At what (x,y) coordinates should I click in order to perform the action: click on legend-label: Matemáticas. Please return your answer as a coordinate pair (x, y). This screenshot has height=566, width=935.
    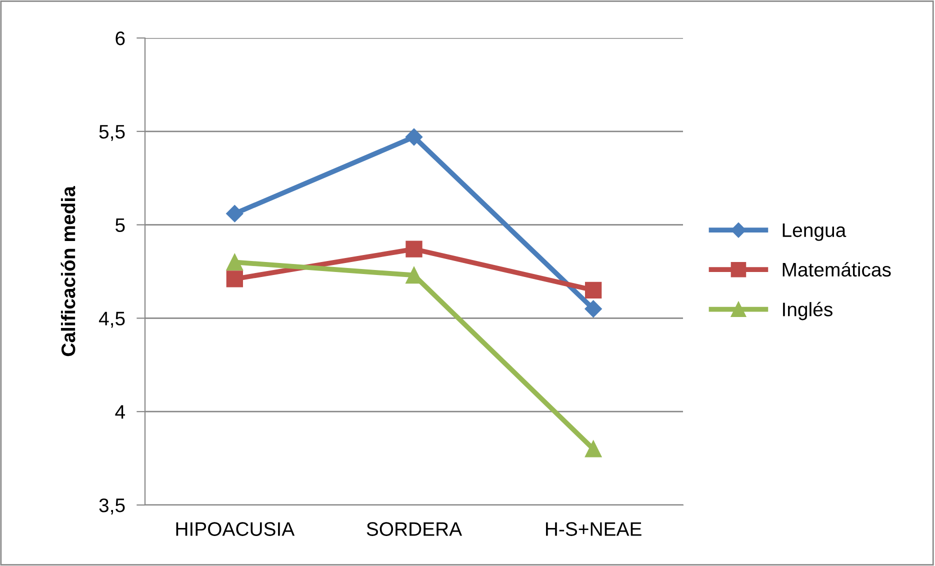
    Looking at the image, I should click on (836, 269).